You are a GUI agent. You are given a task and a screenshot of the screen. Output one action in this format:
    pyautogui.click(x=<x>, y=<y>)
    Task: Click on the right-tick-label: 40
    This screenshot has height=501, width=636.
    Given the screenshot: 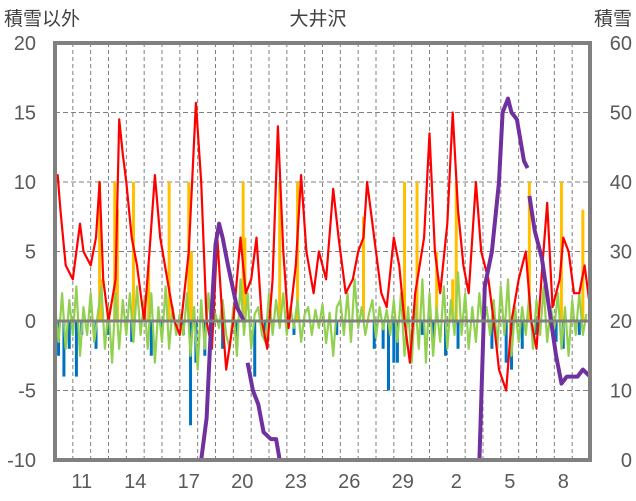 What is the action you would take?
    pyautogui.click(x=621, y=183)
    